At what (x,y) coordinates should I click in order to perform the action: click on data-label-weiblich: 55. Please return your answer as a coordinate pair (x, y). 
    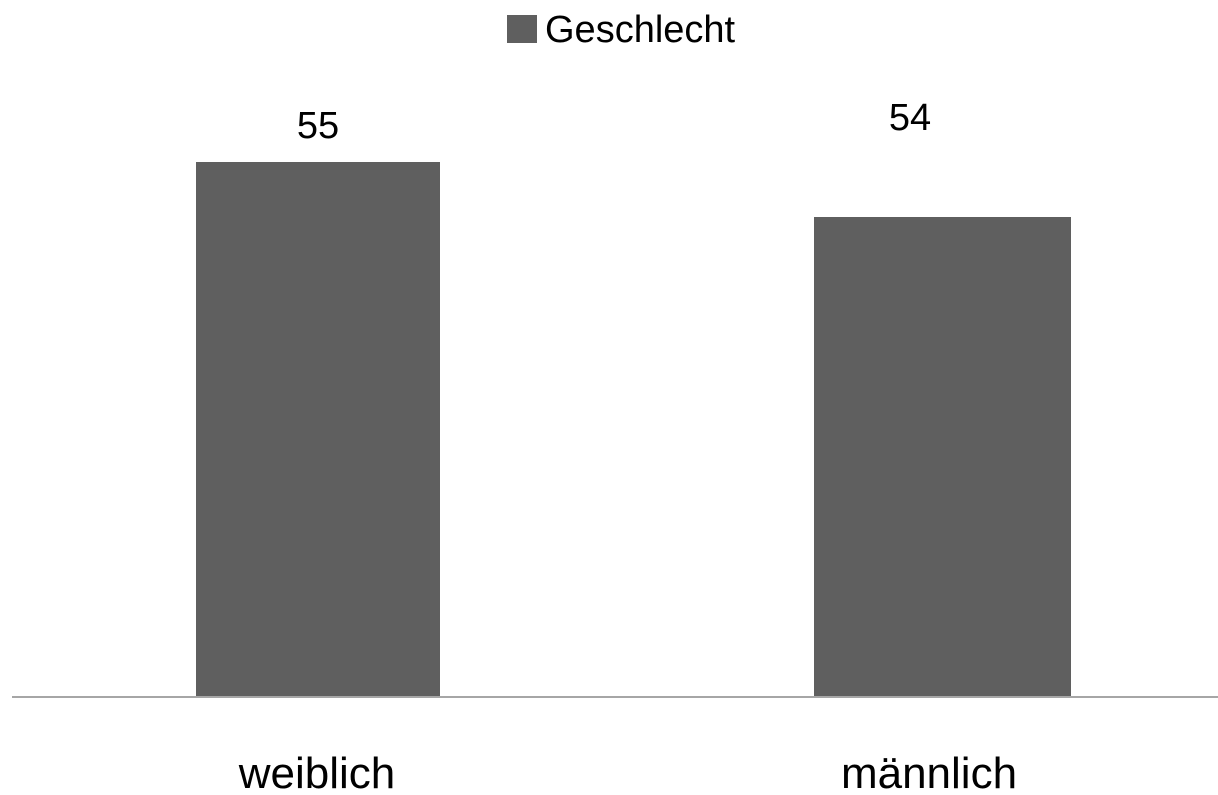
    Looking at the image, I should click on (318, 126).